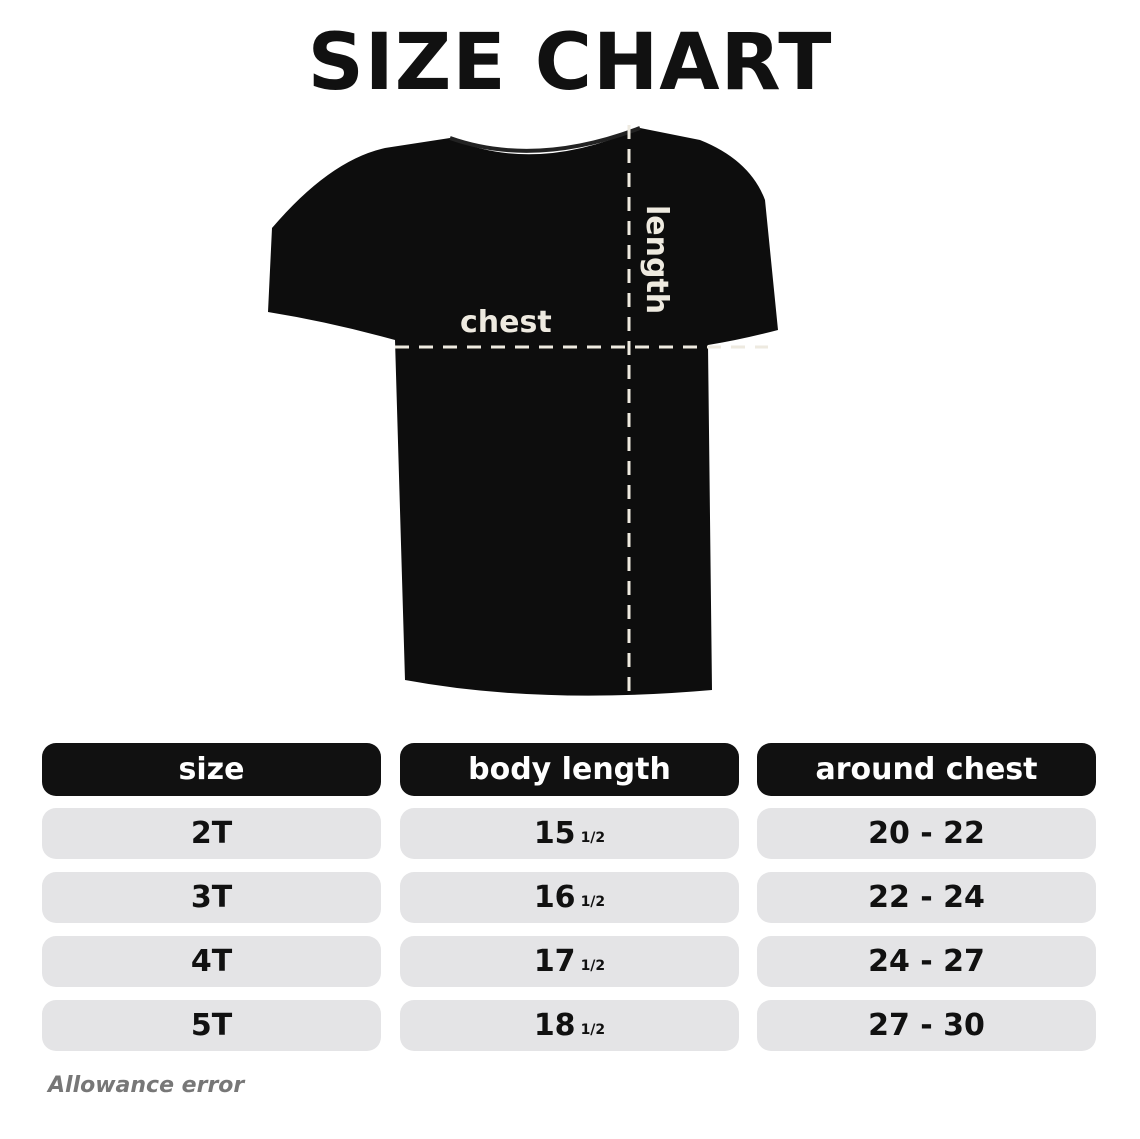 The width and height of the screenshot is (1140, 1139). I want to click on around-chest-cell: 24 - 27, so click(926, 961).